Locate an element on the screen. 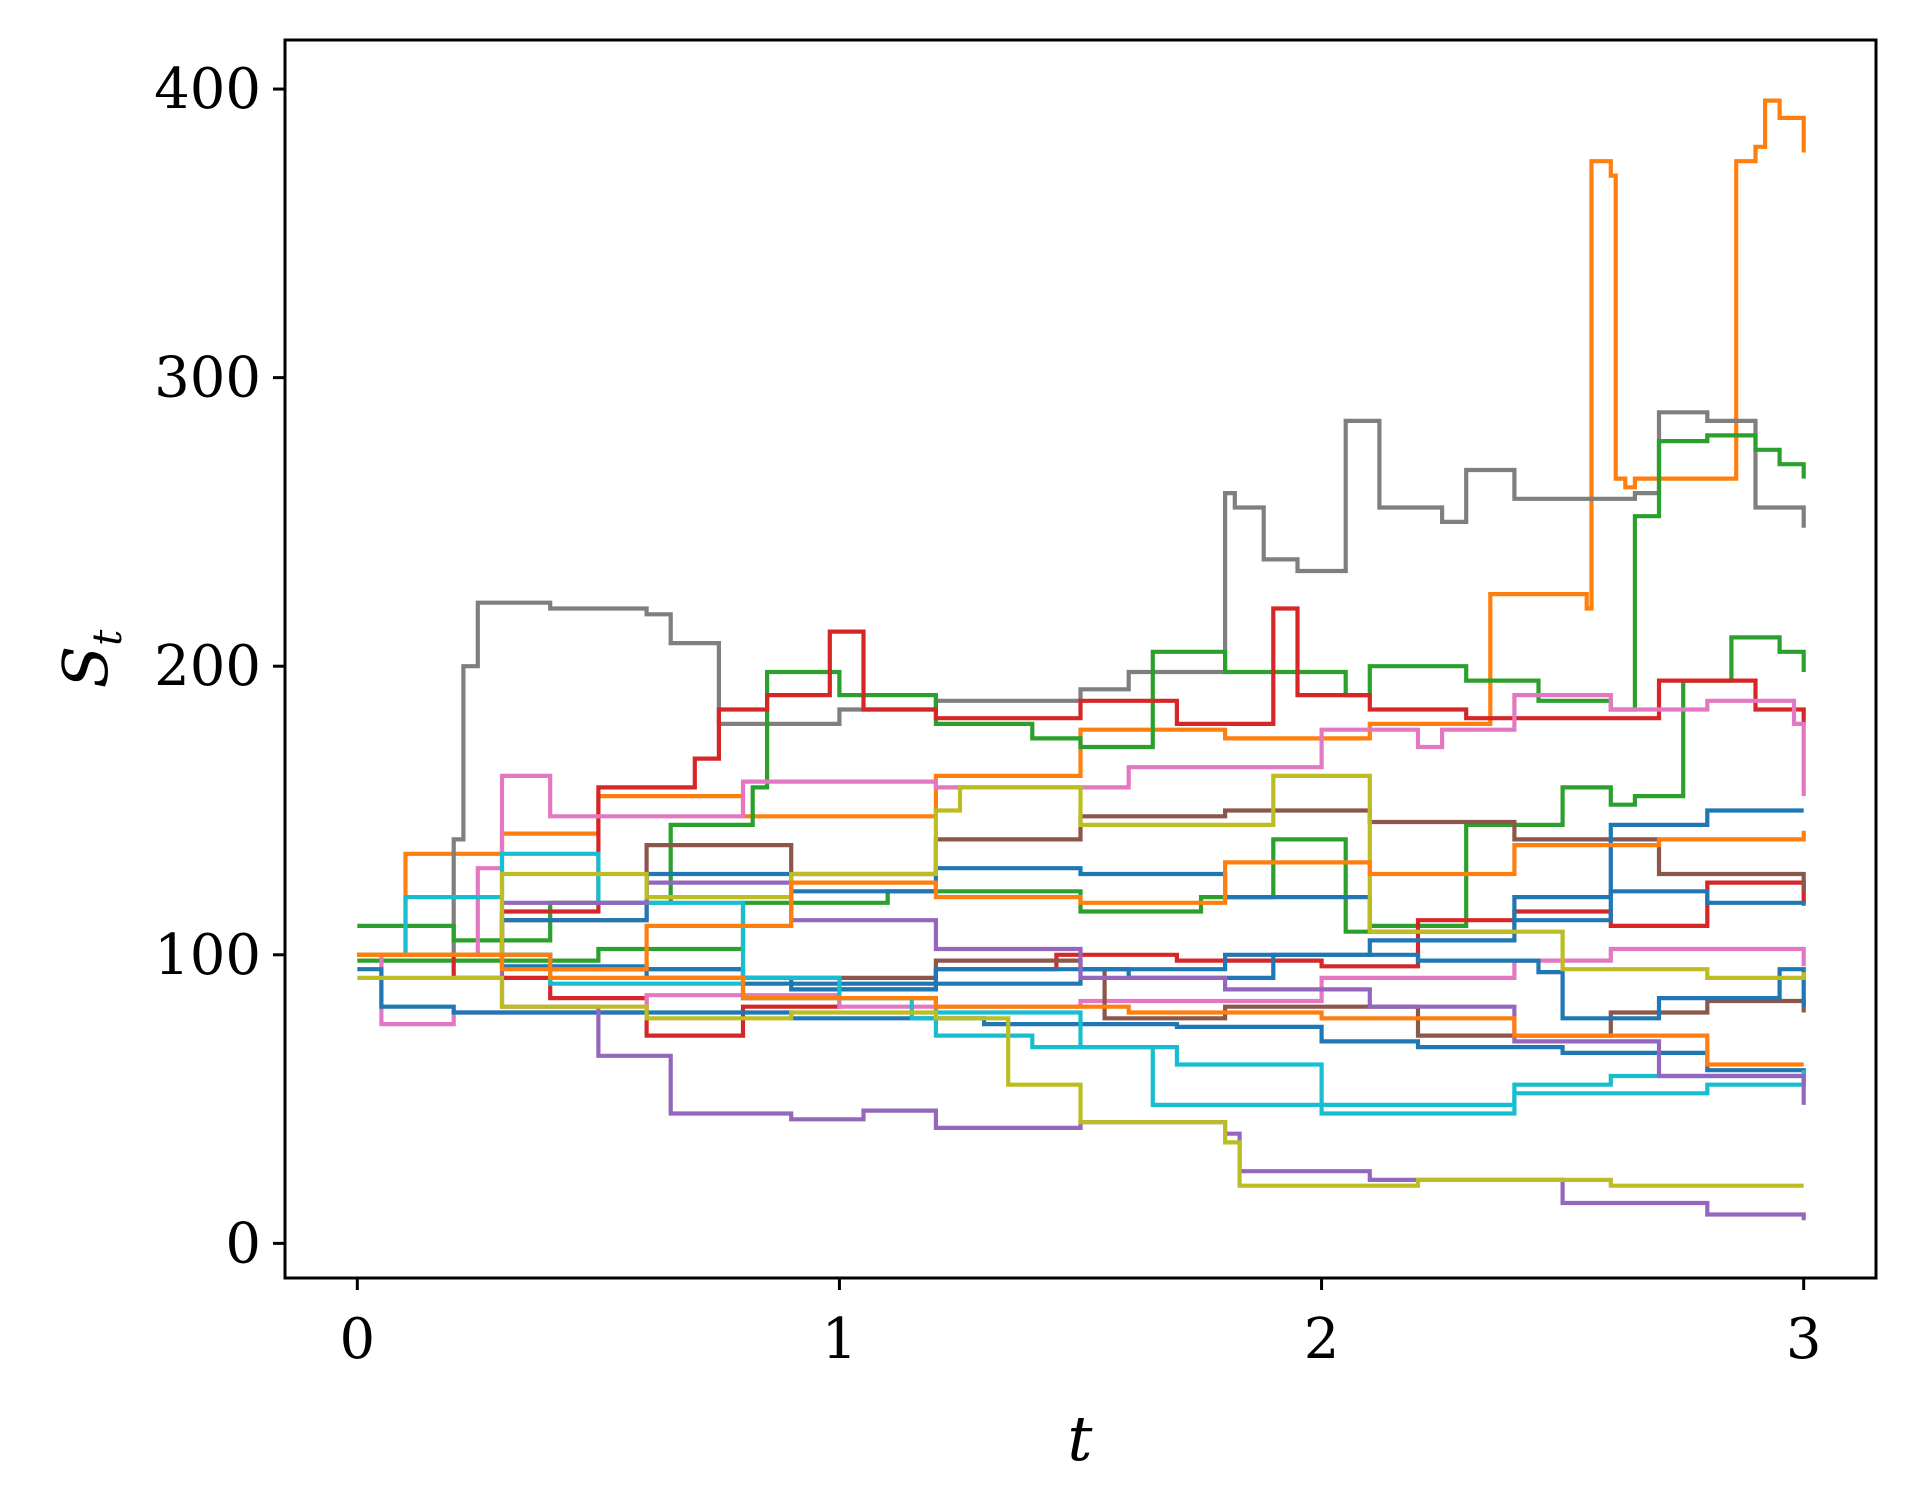 This screenshot has width=1911, height=1512. y-axis-label: St is located at coordinates (90, 658).